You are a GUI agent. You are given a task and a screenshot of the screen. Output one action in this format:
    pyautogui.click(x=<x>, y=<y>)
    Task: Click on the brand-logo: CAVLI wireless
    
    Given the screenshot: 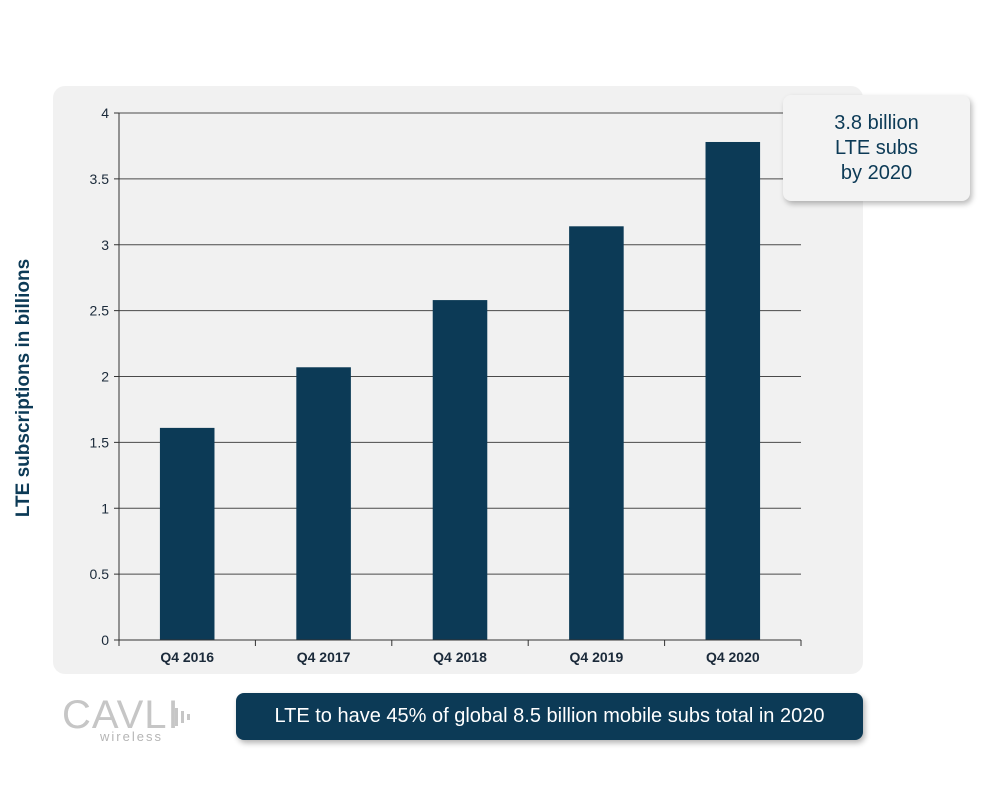 What is the action you would take?
    pyautogui.click(x=132, y=720)
    